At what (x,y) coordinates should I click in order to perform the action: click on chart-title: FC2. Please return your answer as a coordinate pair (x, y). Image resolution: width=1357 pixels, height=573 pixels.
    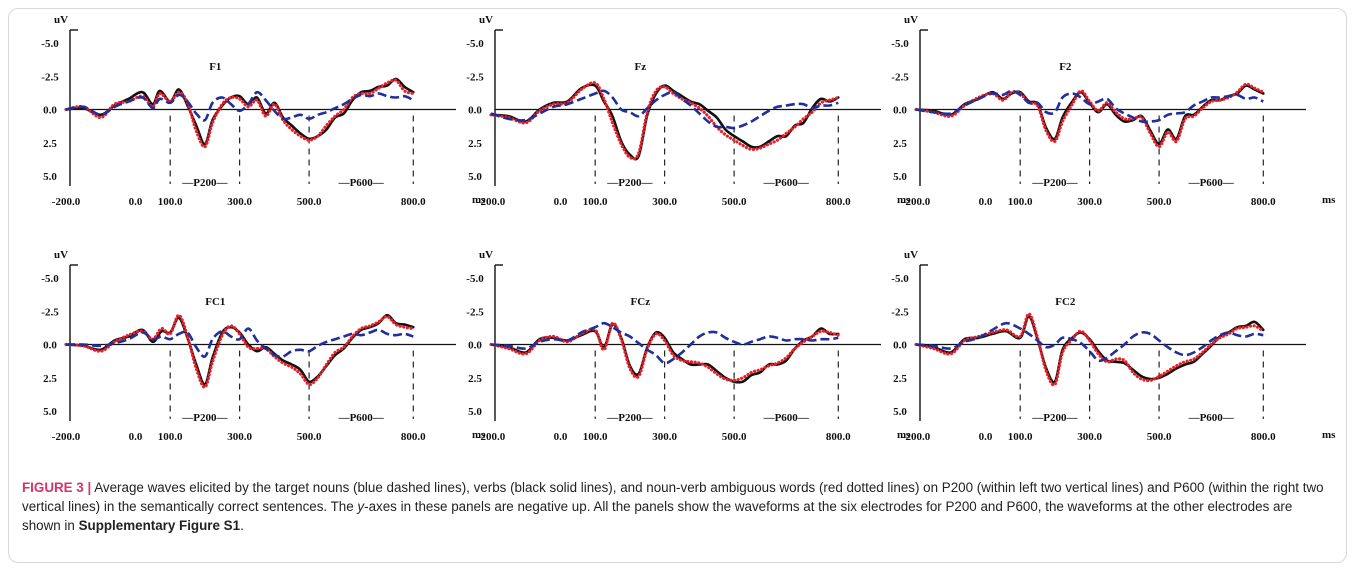
    Looking at the image, I should click on (1065, 302).